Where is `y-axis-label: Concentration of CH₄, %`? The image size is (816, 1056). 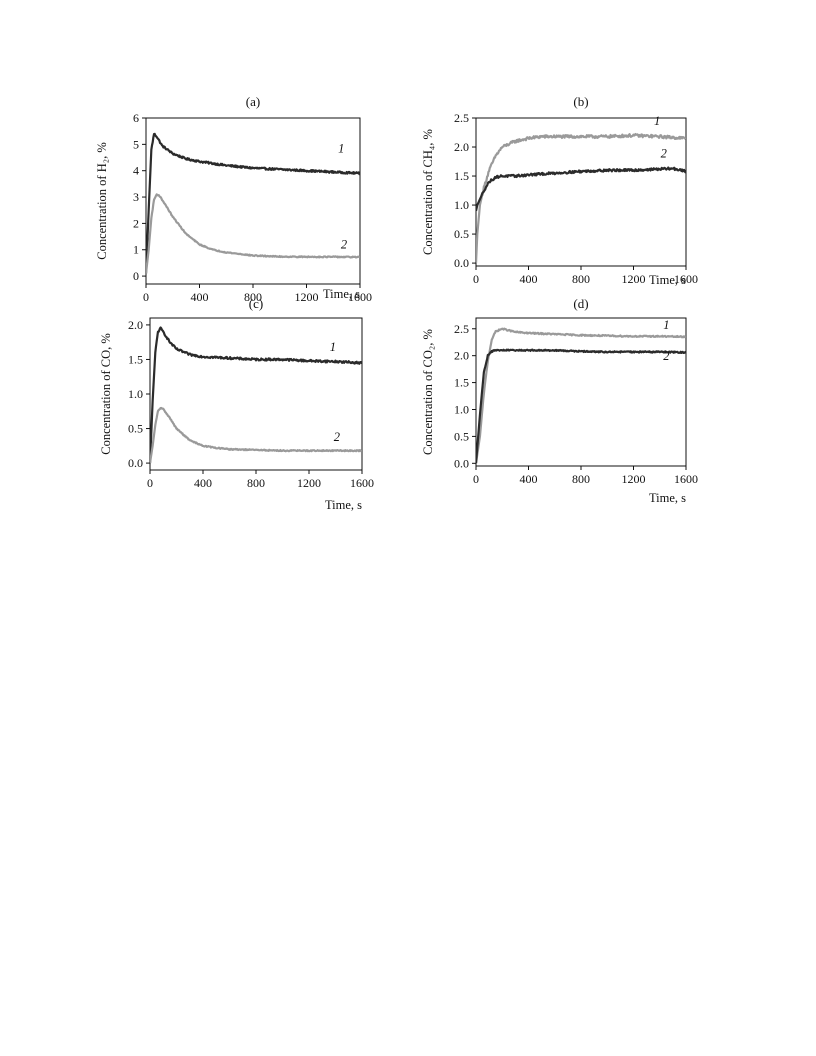 y-axis-label: Concentration of CH₄, % is located at coordinates (428, 192).